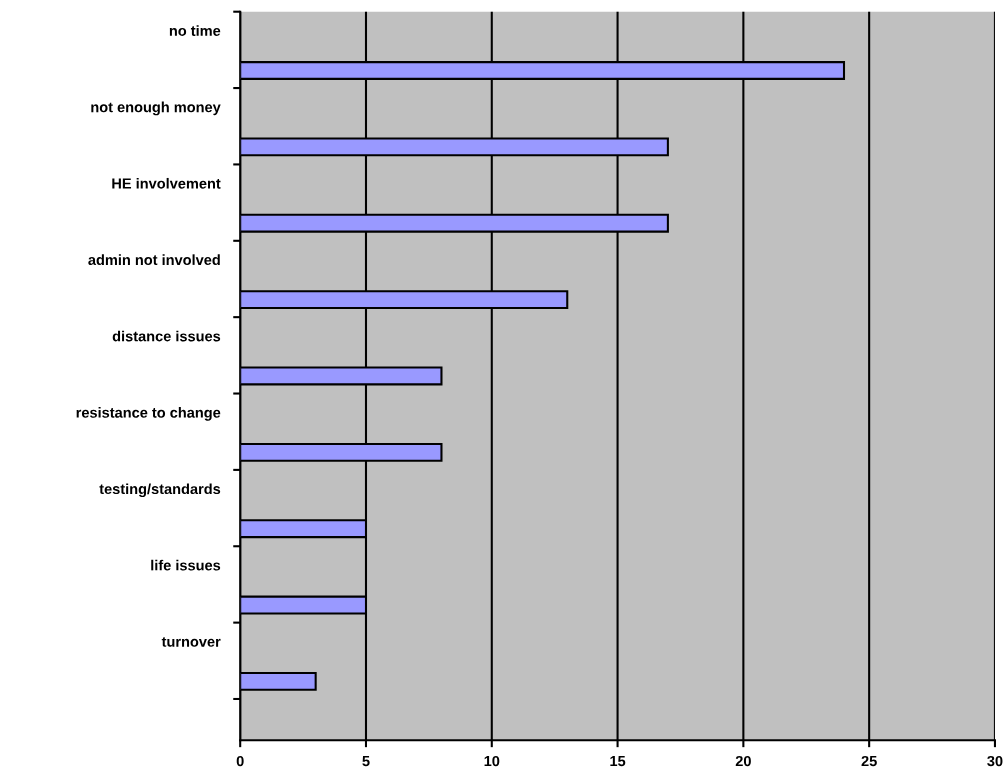  What do you see at coordinates (160, 490) in the screenshot?
I see `y-tick-label: testing/standards` at bounding box center [160, 490].